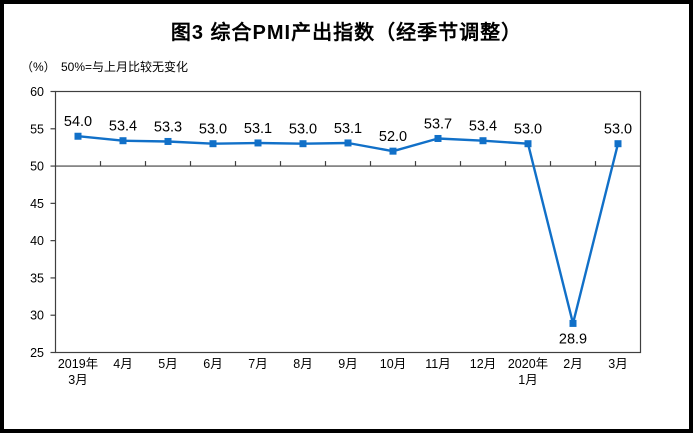  What do you see at coordinates (37, 316) in the screenshot?
I see `y-axis-tick-label: 30` at bounding box center [37, 316].